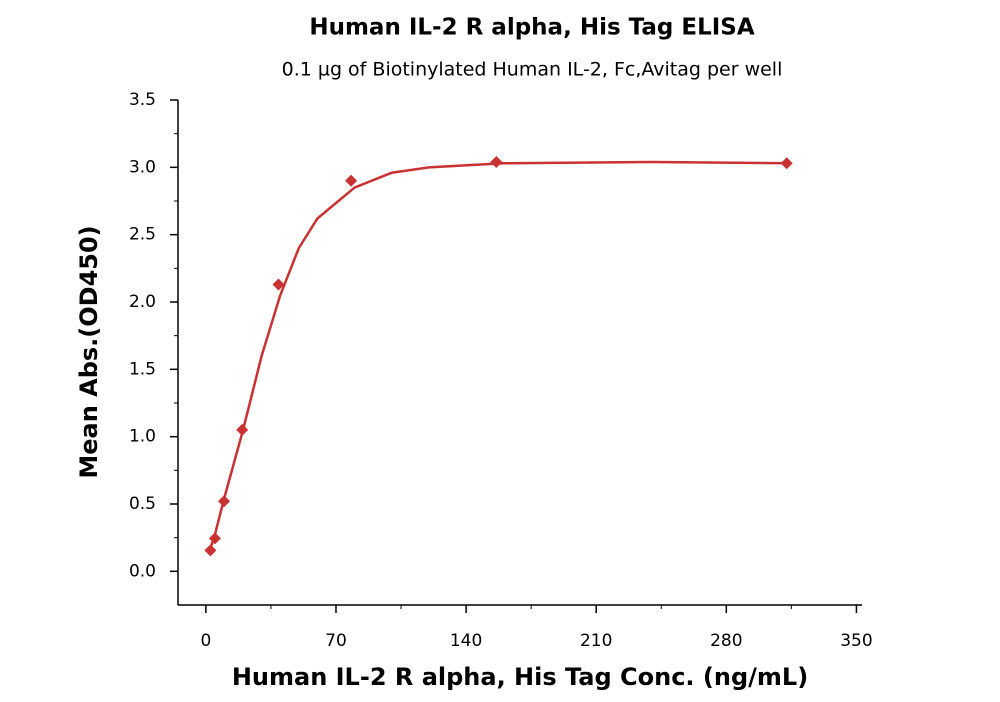 The width and height of the screenshot is (1000, 702). I want to click on chart-title: Human IL-2 R alpha, His Tag ELISA, so click(532, 28).